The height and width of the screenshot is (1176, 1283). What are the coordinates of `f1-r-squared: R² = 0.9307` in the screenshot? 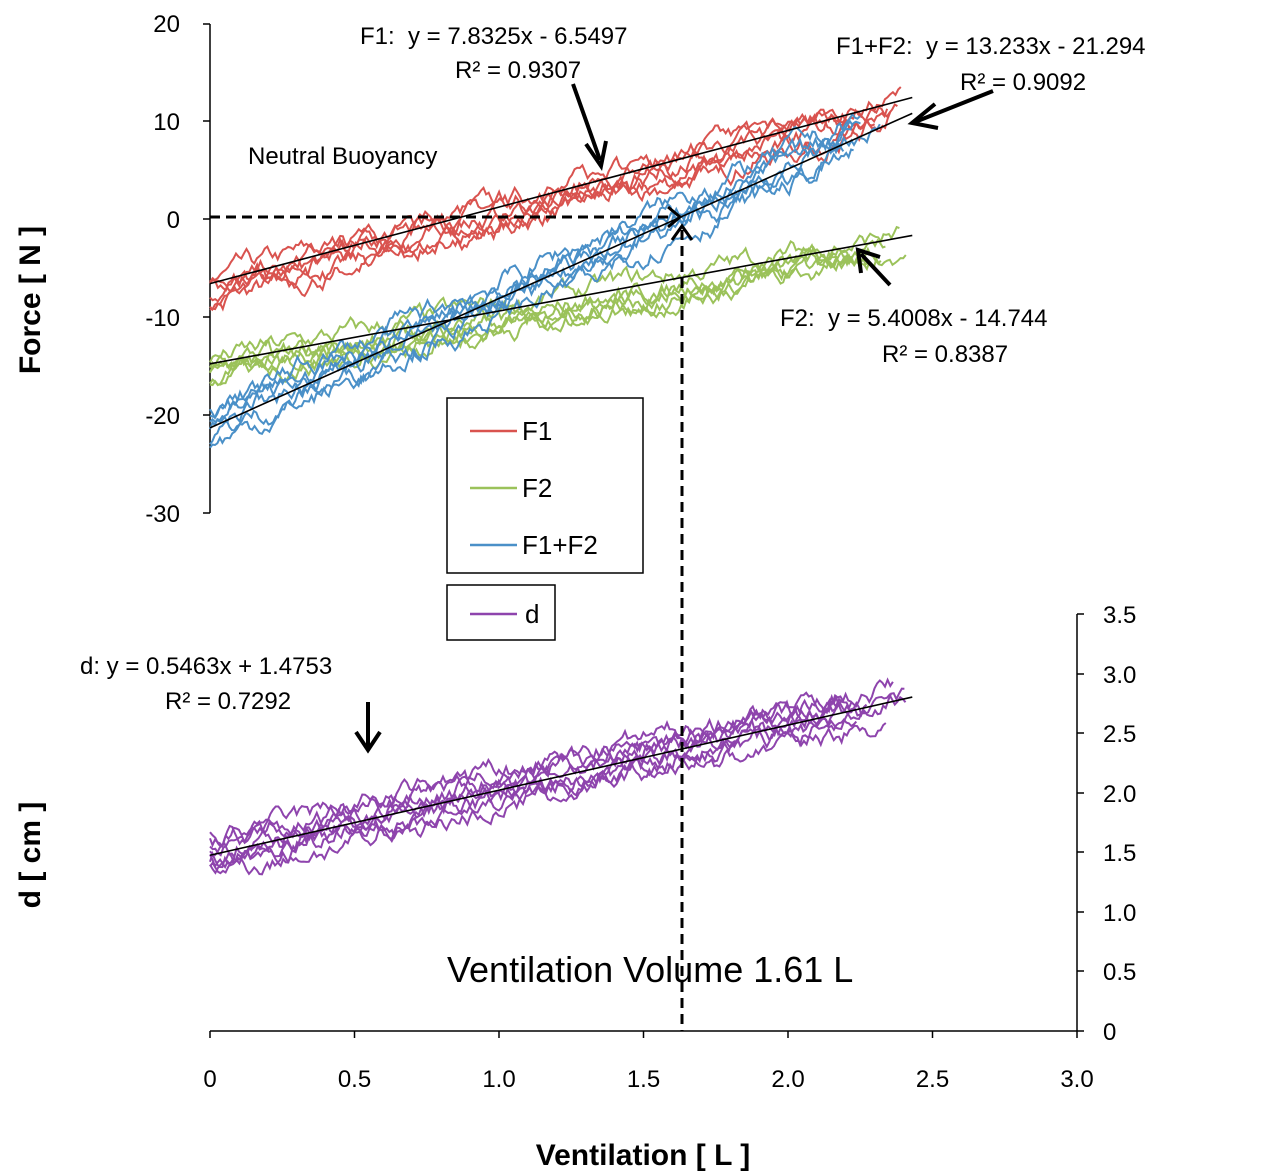 It's located at (518, 70).